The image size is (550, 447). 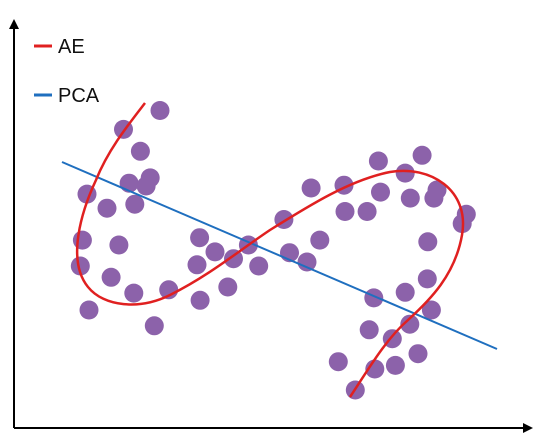 I want to click on legend-ae-label: AE, so click(x=71, y=47).